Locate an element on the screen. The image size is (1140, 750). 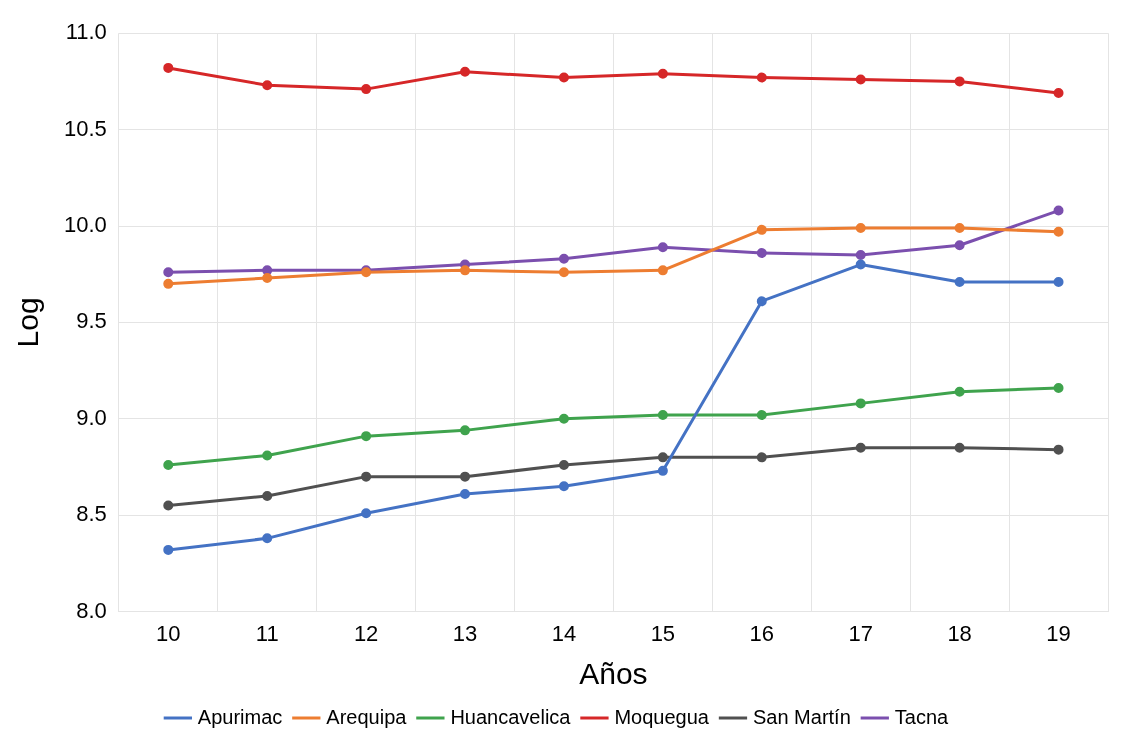
x-tick-label: 12 is located at coordinates (366, 633).